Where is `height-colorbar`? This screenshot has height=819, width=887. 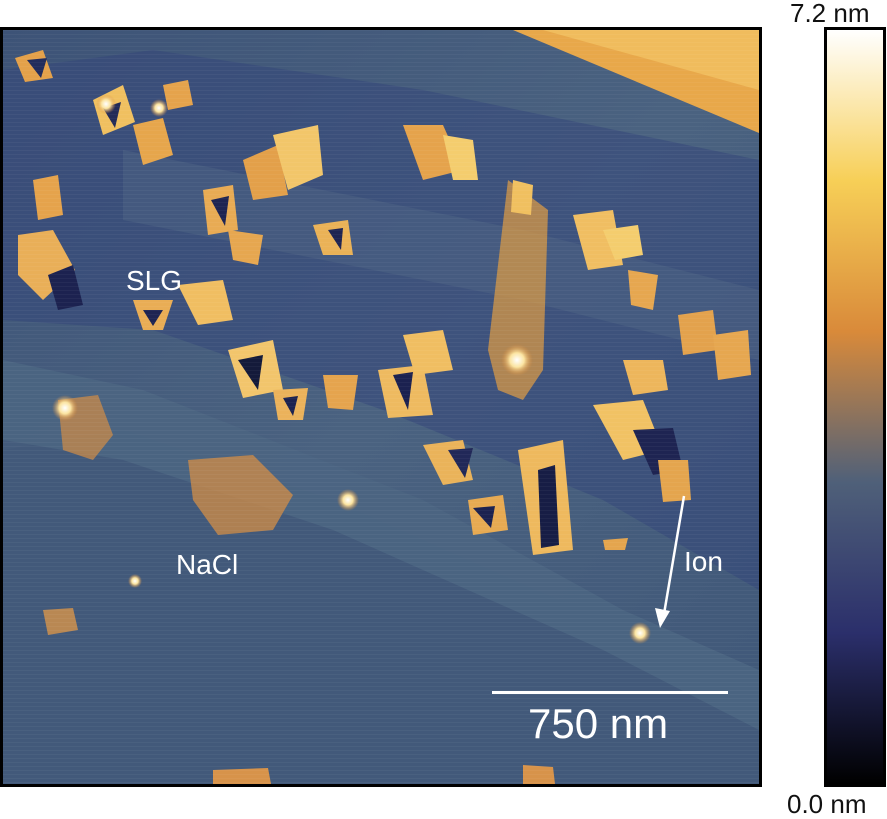
height-colorbar is located at coordinates (855, 407).